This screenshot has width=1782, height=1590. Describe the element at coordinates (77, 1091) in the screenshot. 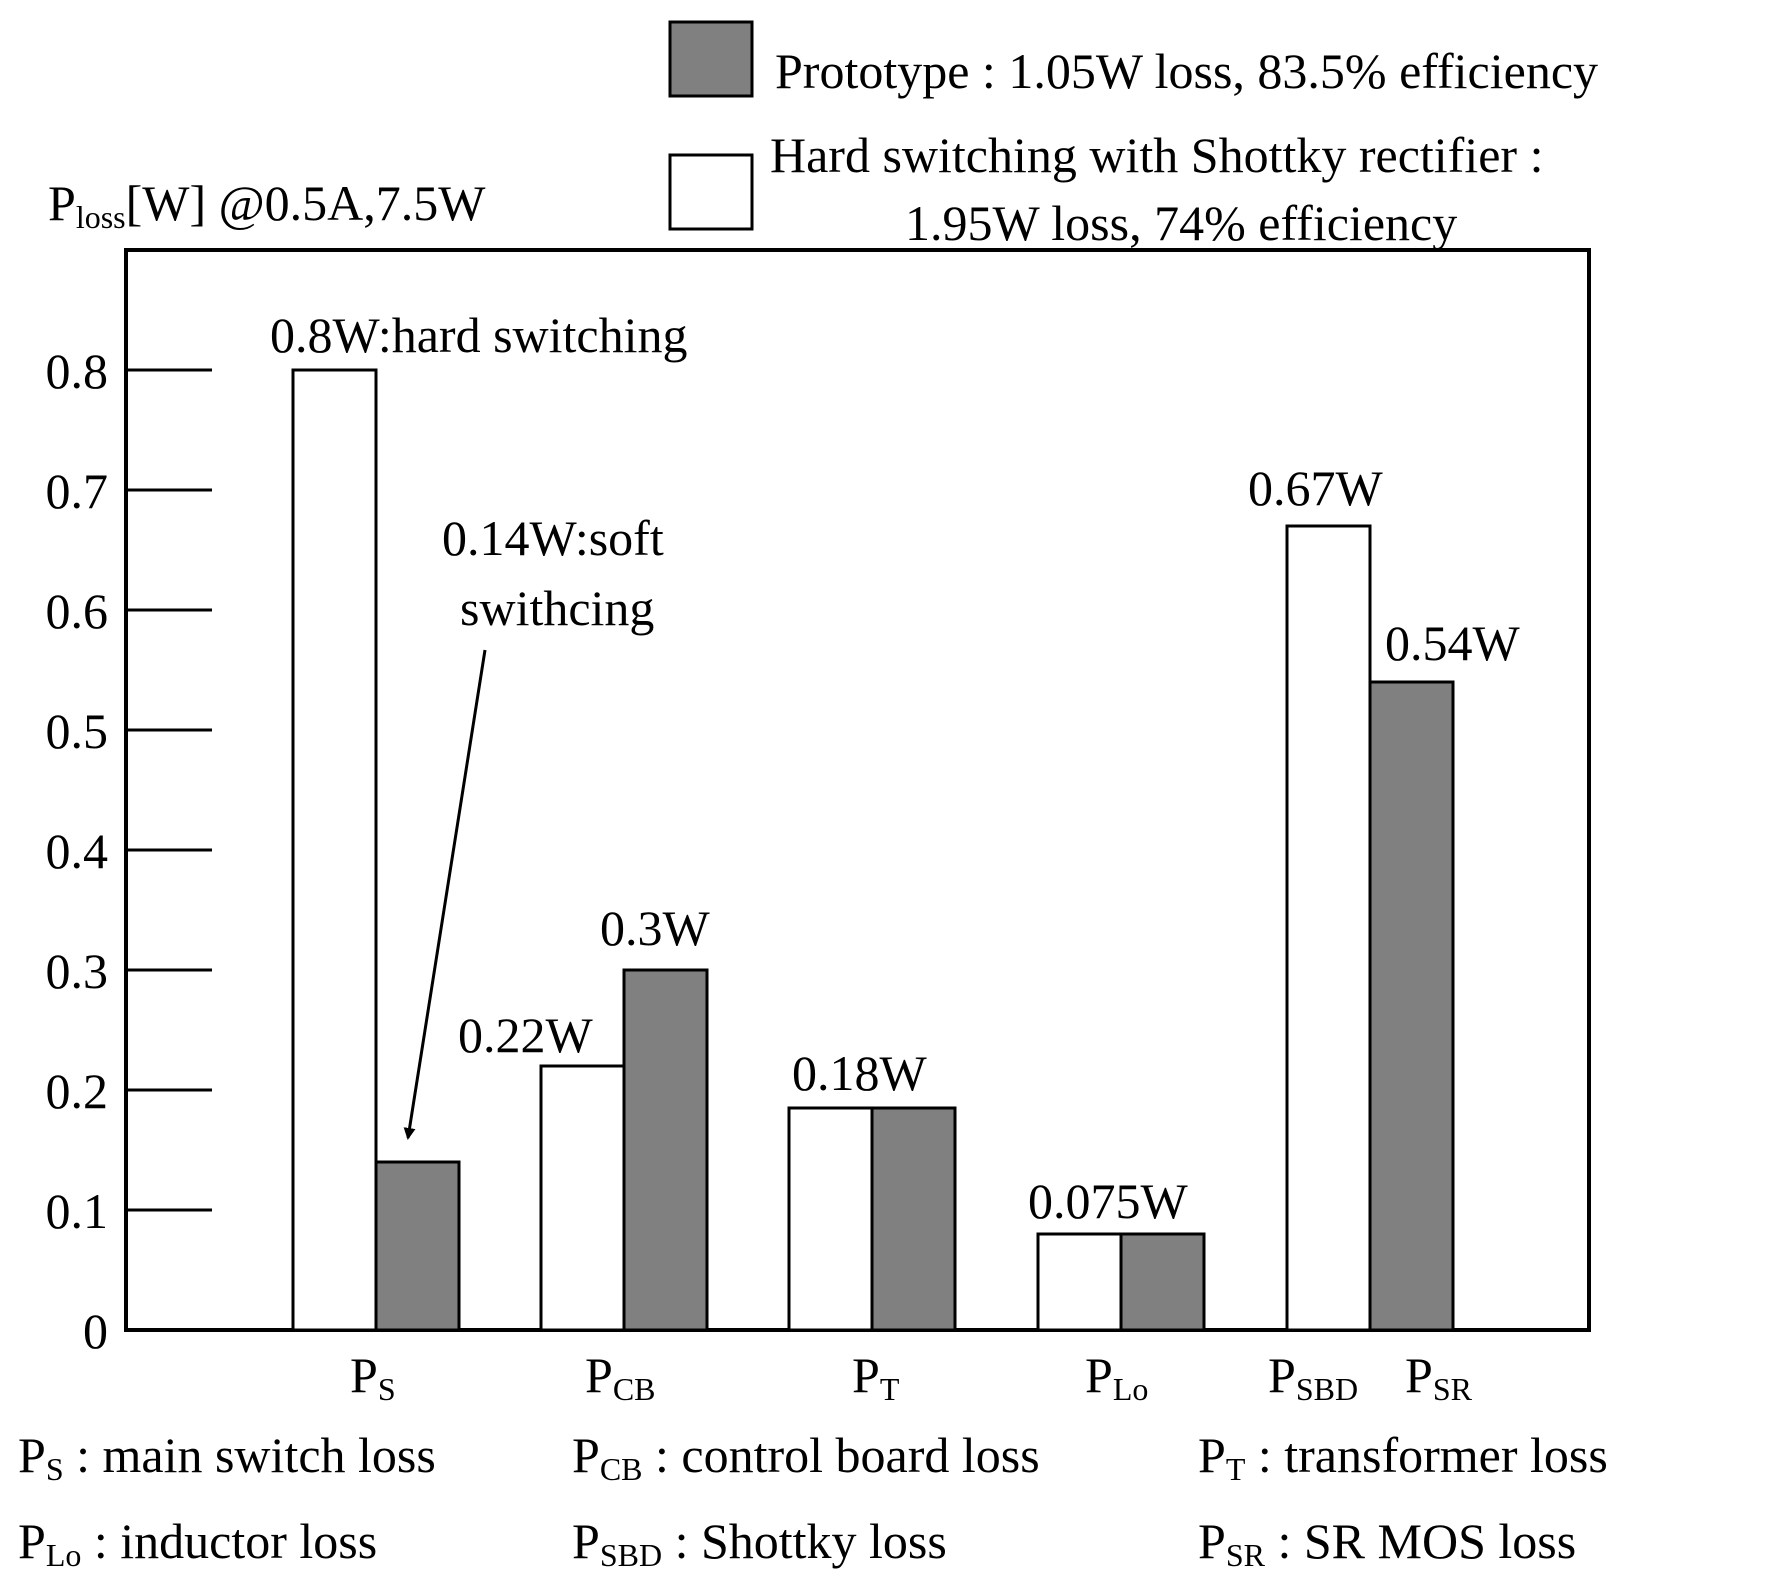

I see `y-tick-label: 0.2` at that location.